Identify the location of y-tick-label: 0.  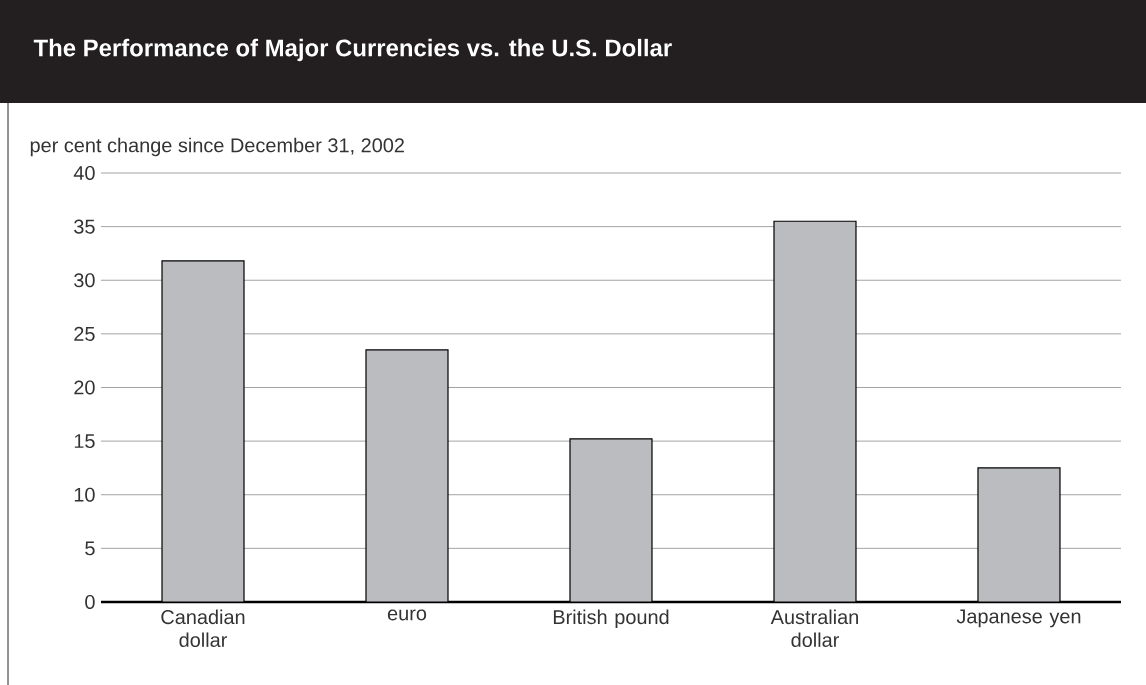
(90, 602).